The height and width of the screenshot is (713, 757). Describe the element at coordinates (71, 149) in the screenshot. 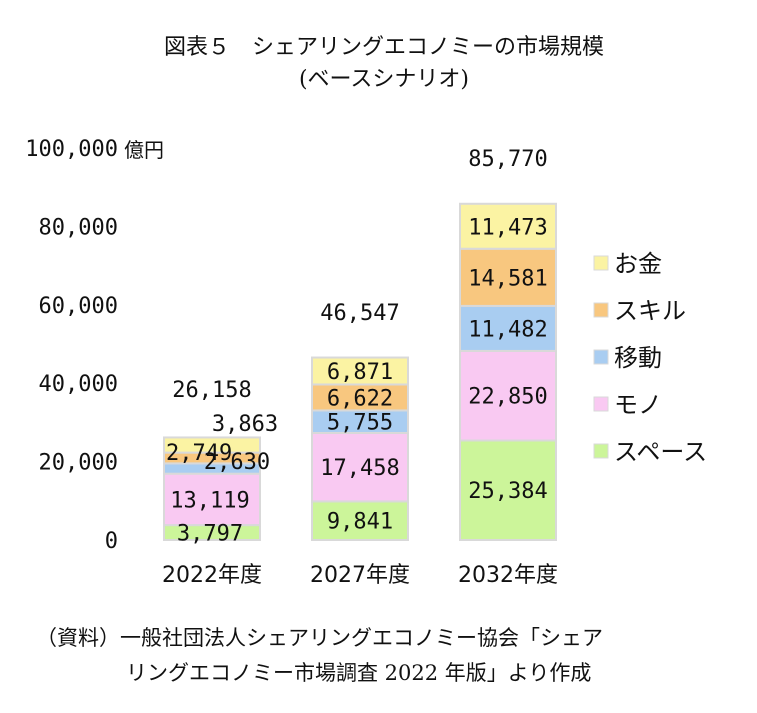

I see `y-tick-label: 100,000` at that location.